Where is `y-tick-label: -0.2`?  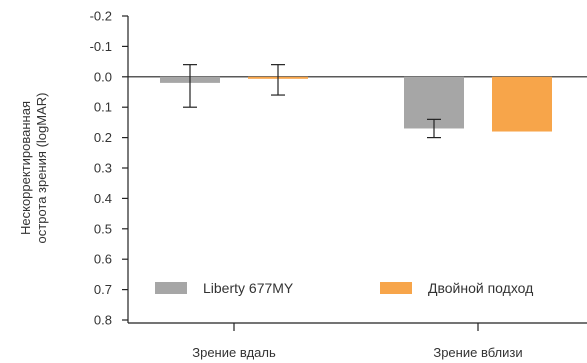
y-tick-label: -0.2 is located at coordinates (101, 16).